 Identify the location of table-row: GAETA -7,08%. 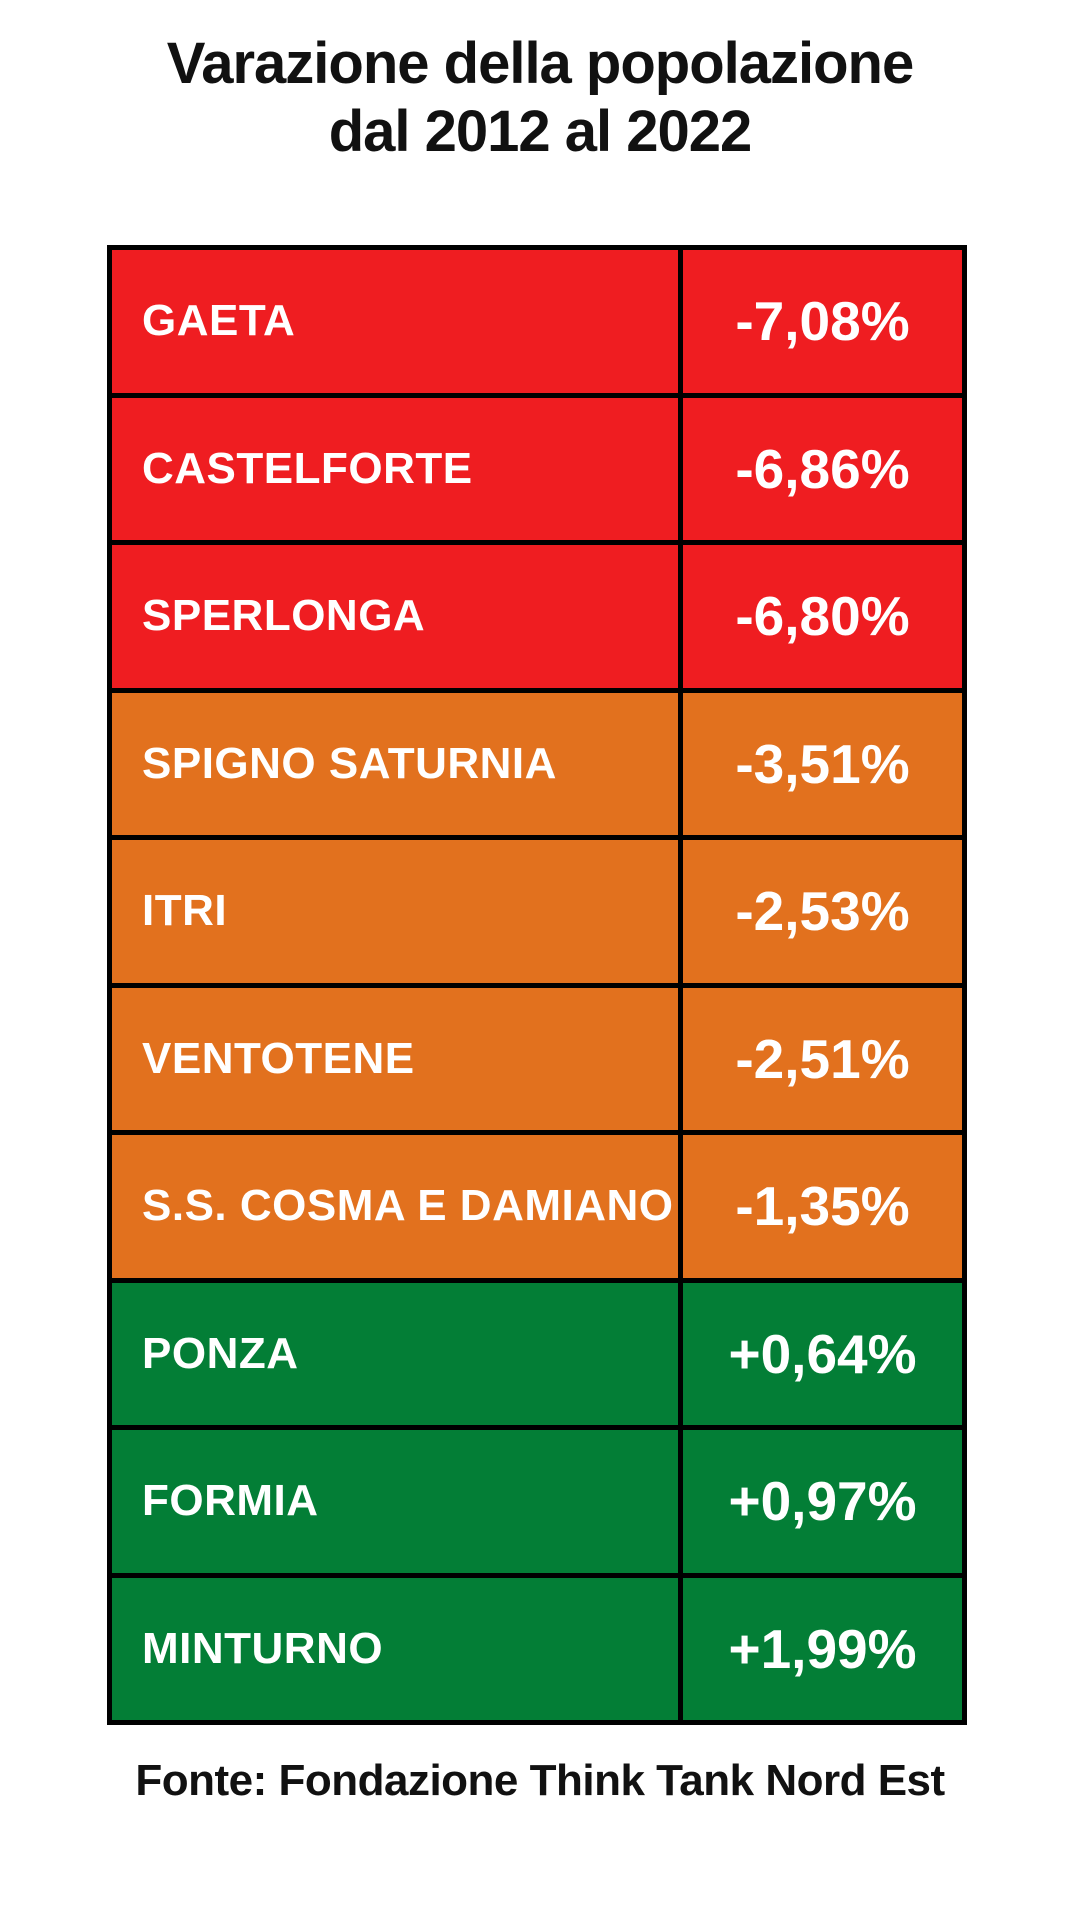
(537, 321).